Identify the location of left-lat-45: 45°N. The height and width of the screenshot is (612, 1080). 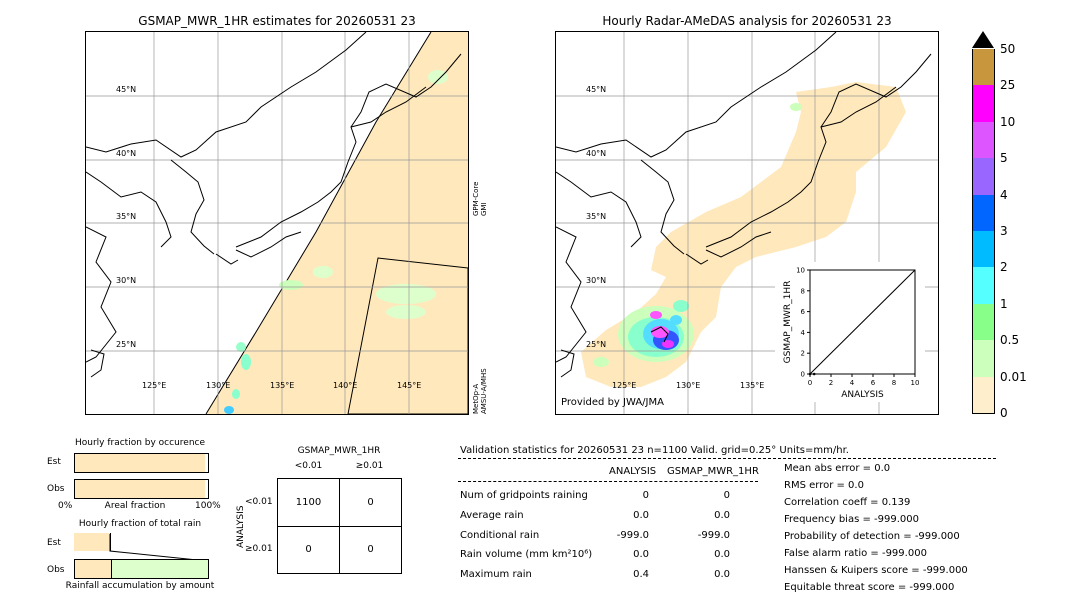
(126, 89).